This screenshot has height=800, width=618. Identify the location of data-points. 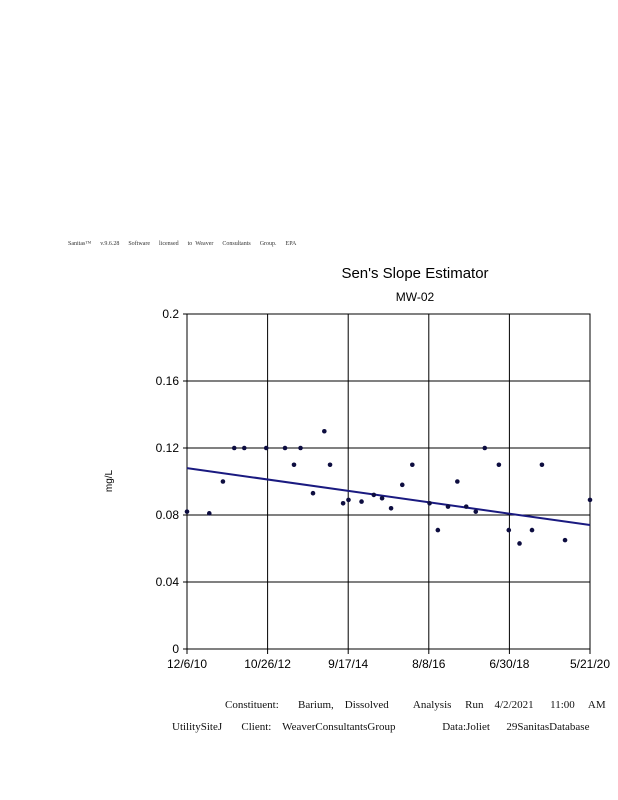
(388, 487).